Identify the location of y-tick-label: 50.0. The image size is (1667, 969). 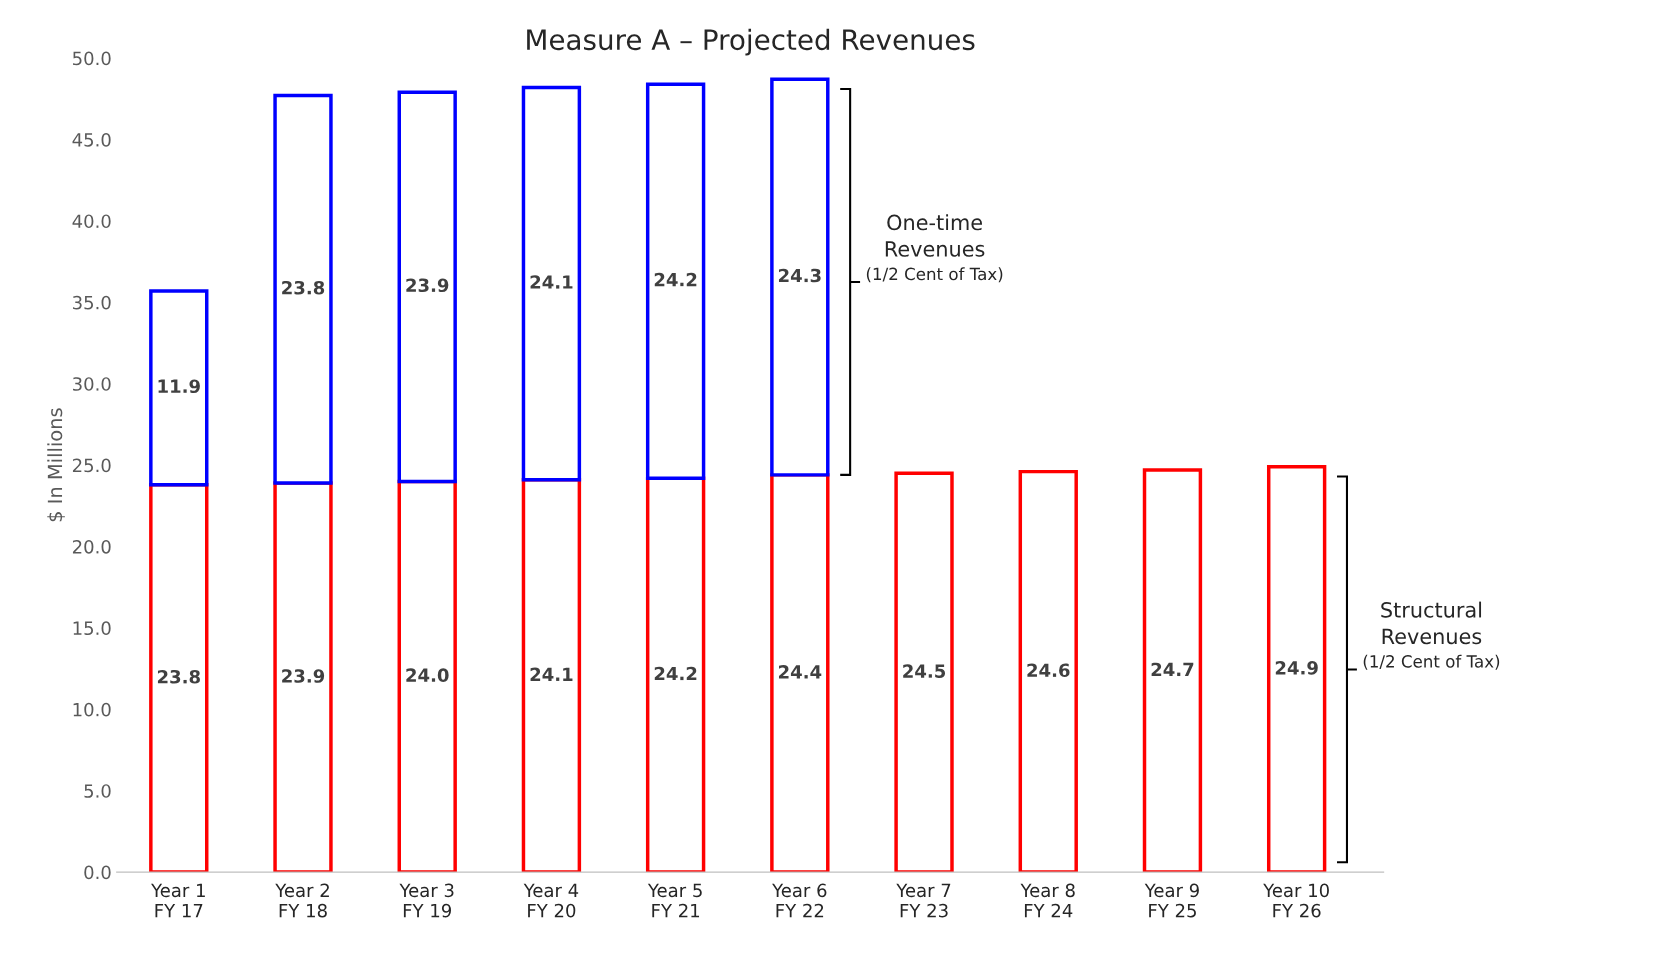
(92, 58).